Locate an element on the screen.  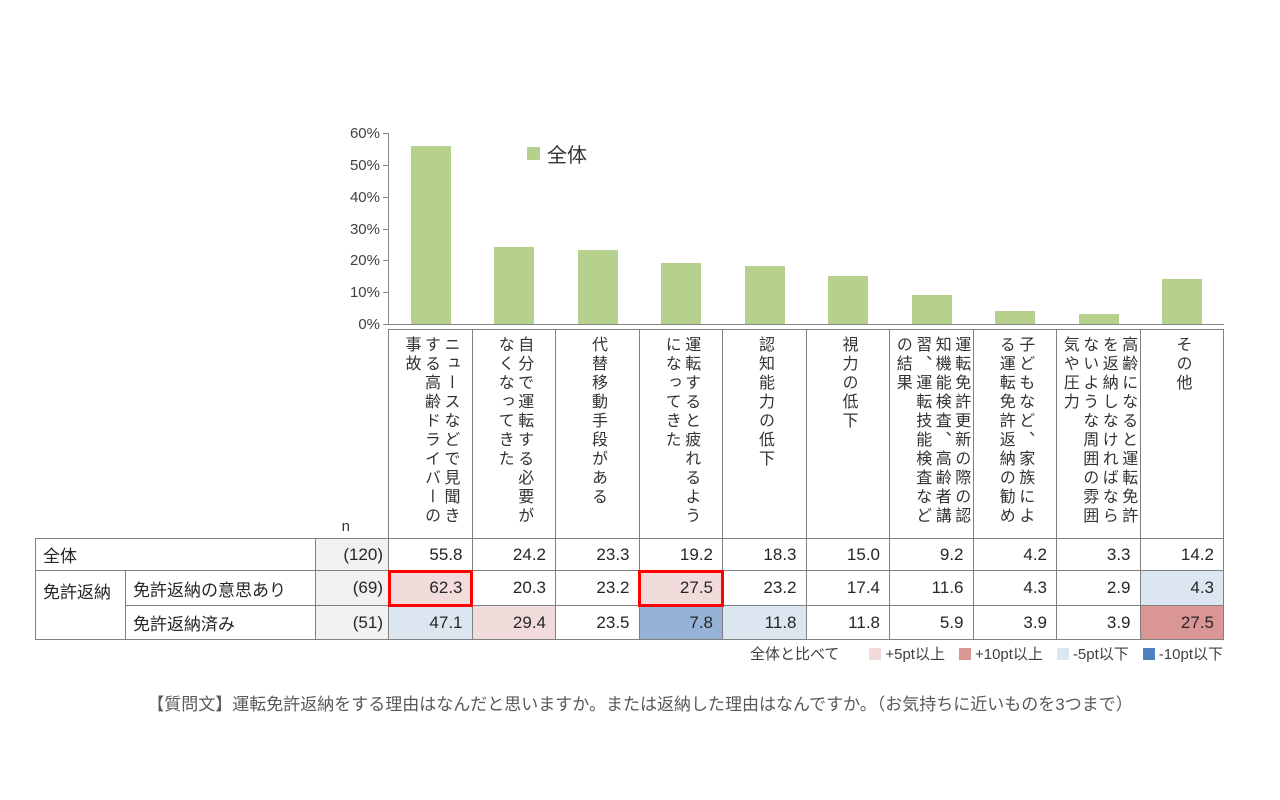
value-cell: 14.2 is located at coordinates (1181, 554).